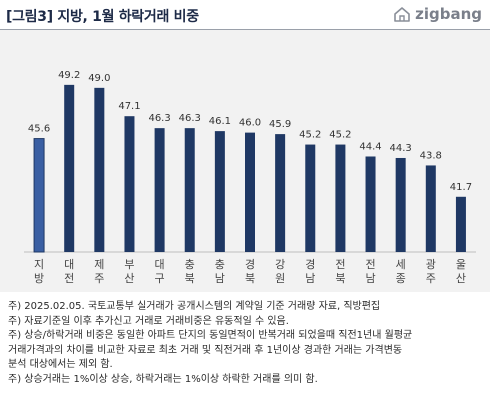 The height and width of the screenshot is (414, 490). Describe the element at coordinates (370, 146) in the screenshot. I see `data-label: 44.4` at that location.